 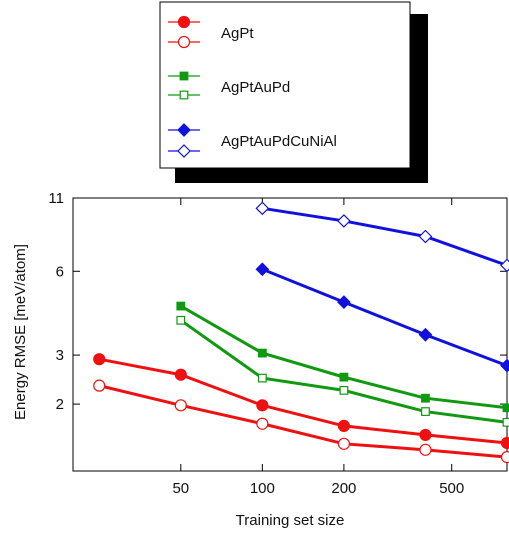 I want to click on x-tick-label: 500, so click(x=451, y=488).